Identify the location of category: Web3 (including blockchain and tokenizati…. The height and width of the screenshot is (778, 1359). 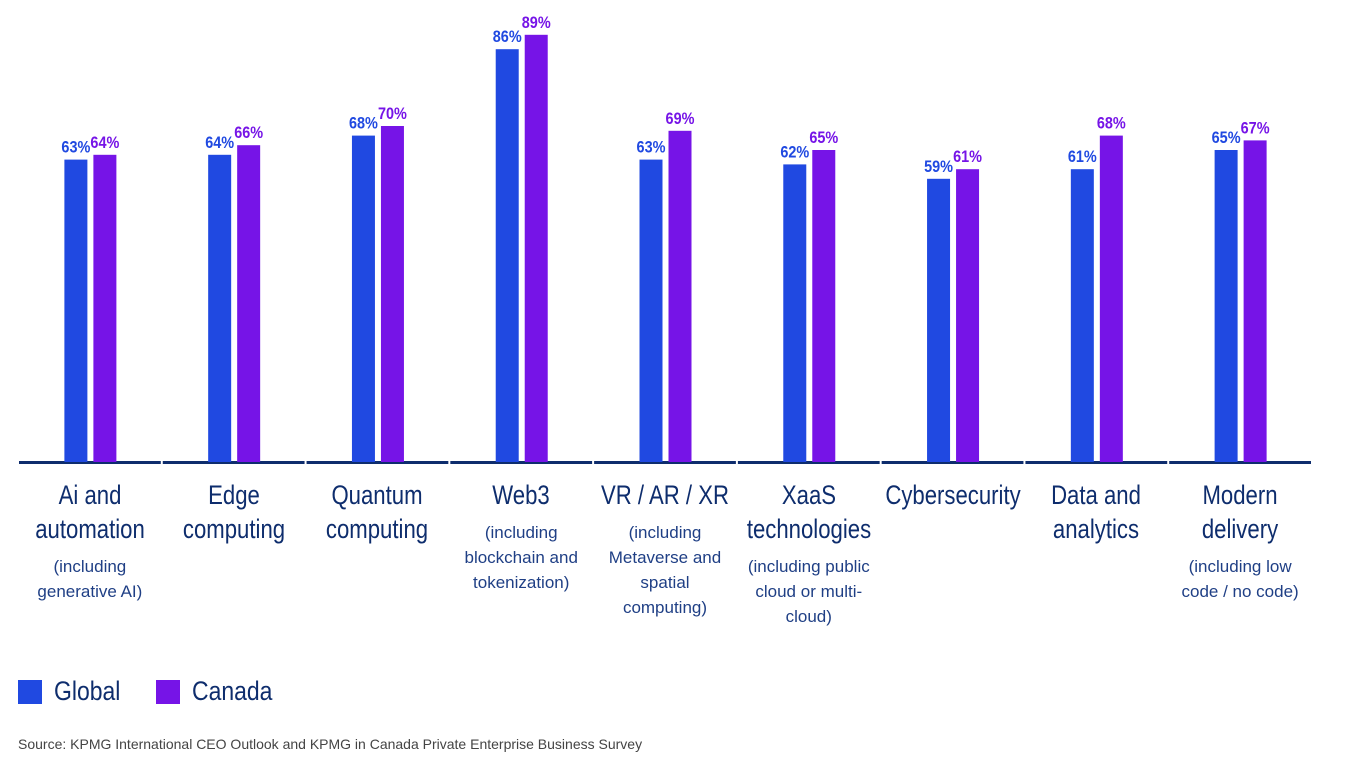
(521, 536).